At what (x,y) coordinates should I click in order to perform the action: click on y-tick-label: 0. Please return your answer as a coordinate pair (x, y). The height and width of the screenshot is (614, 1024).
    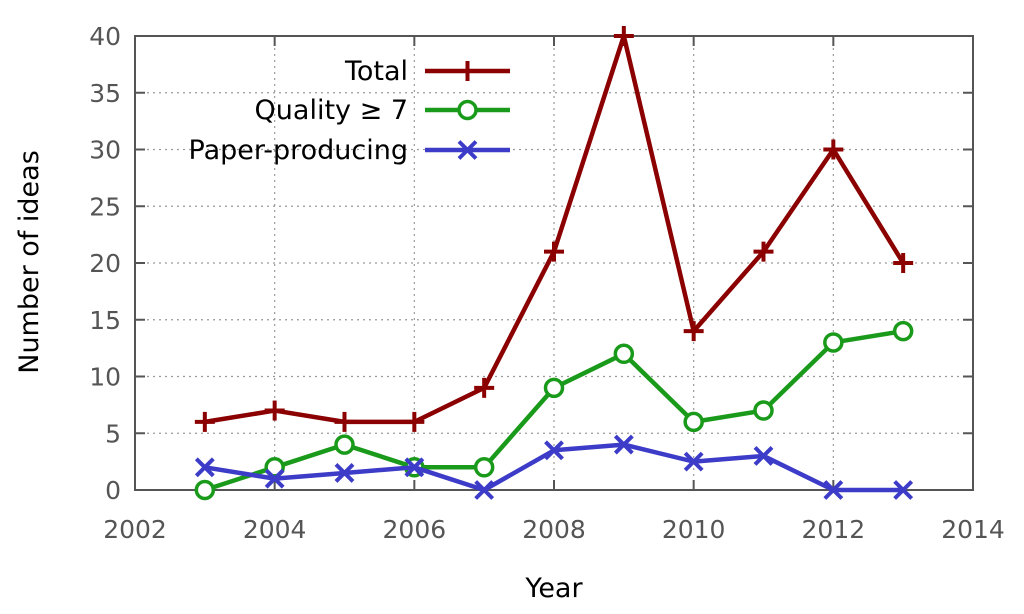
    Looking at the image, I should click on (113, 490).